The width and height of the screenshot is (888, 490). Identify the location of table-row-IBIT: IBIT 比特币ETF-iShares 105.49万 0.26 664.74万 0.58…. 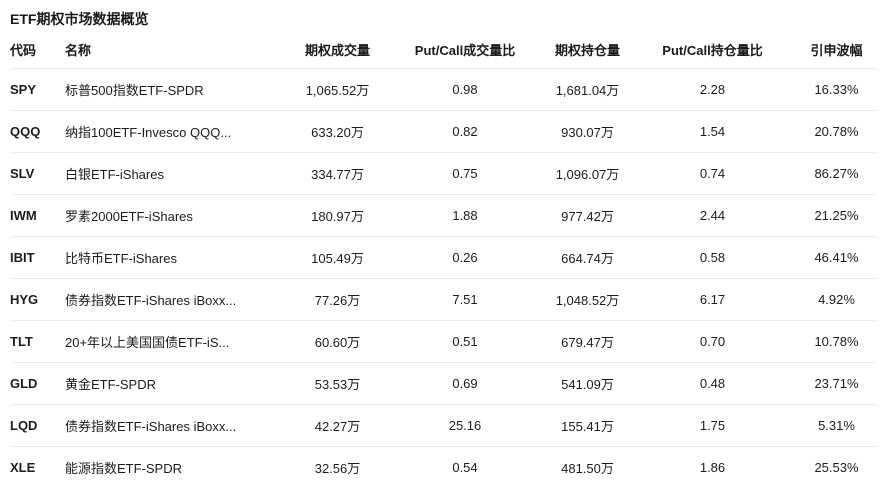
(444, 256).